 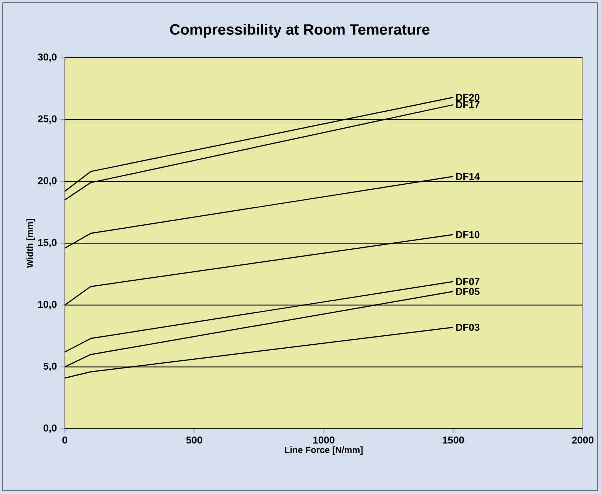 What do you see at coordinates (468, 234) in the screenshot?
I see `series-label: DF10` at bounding box center [468, 234].